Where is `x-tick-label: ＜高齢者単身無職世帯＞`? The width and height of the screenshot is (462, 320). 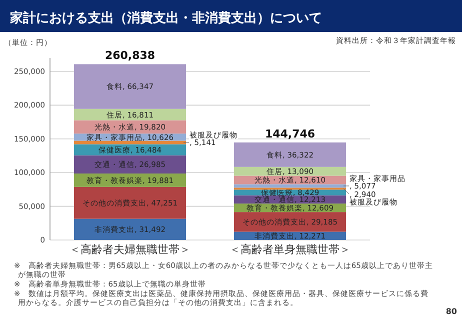 x-tick-label: ＜高齢者単身無職世帯＞ is located at coordinates (290, 249).